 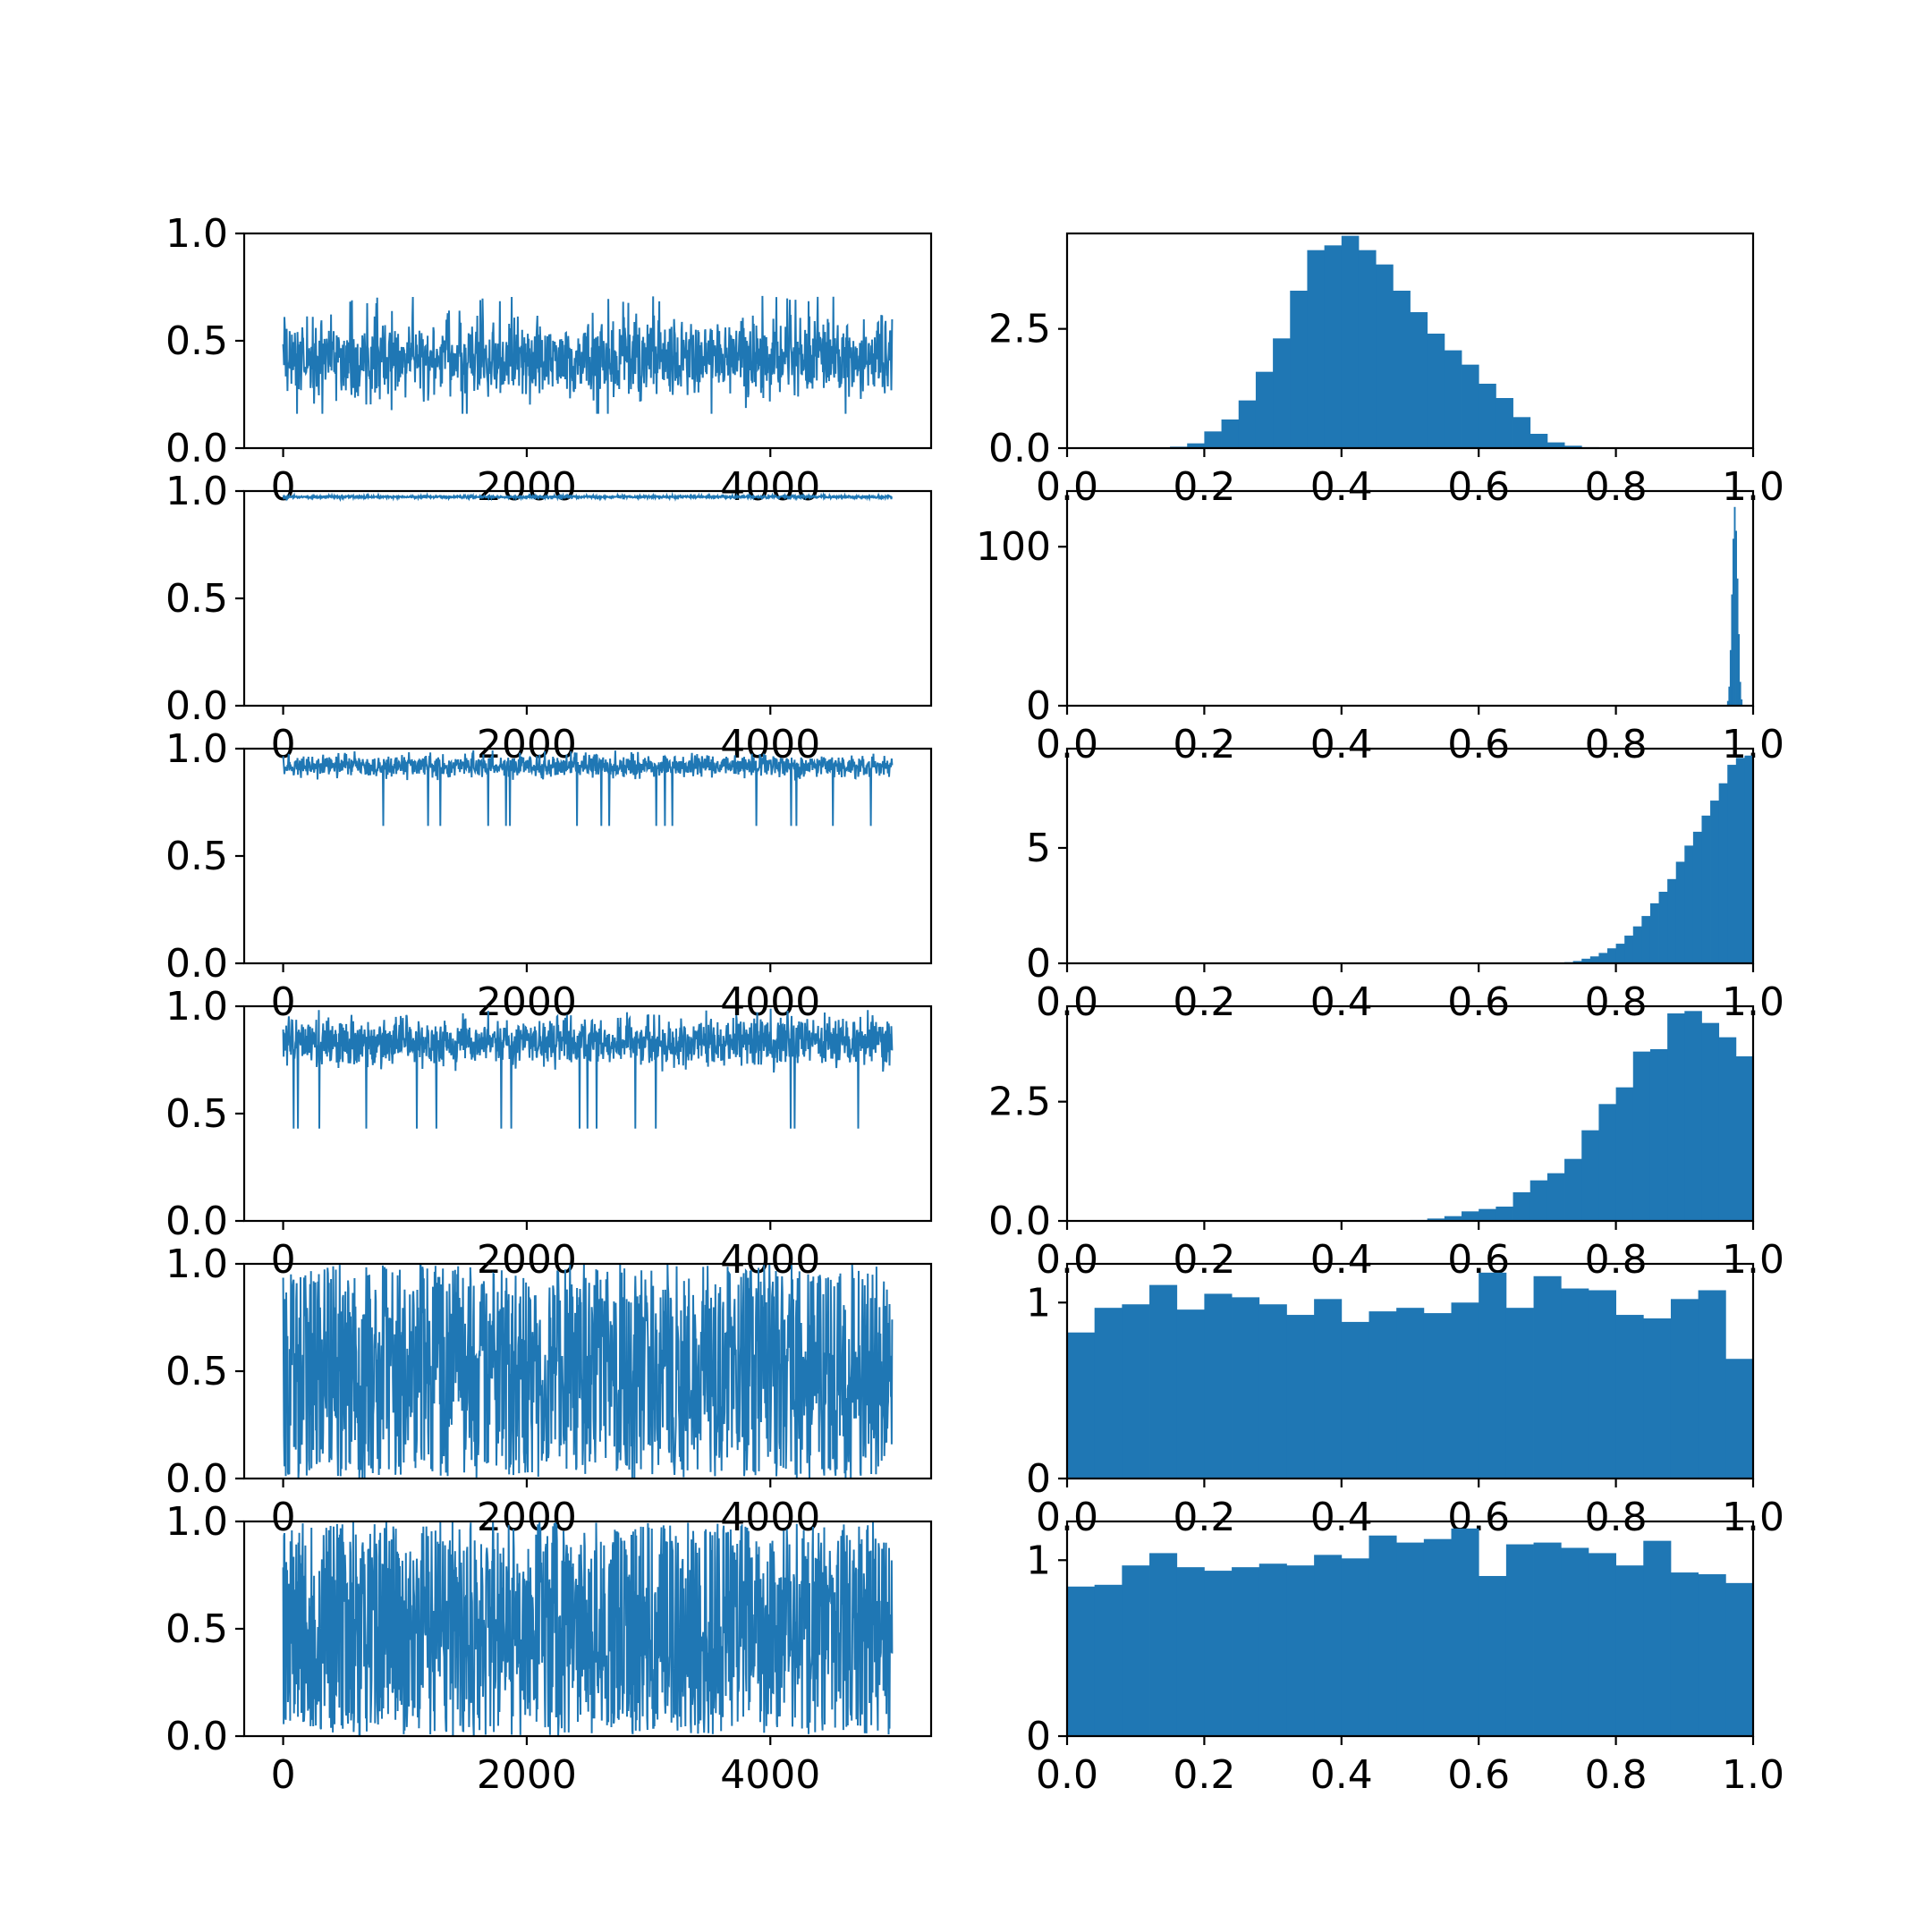 What do you see at coordinates (588, 1371) in the screenshot?
I see `trace-r5-series-line` at bounding box center [588, 1371].